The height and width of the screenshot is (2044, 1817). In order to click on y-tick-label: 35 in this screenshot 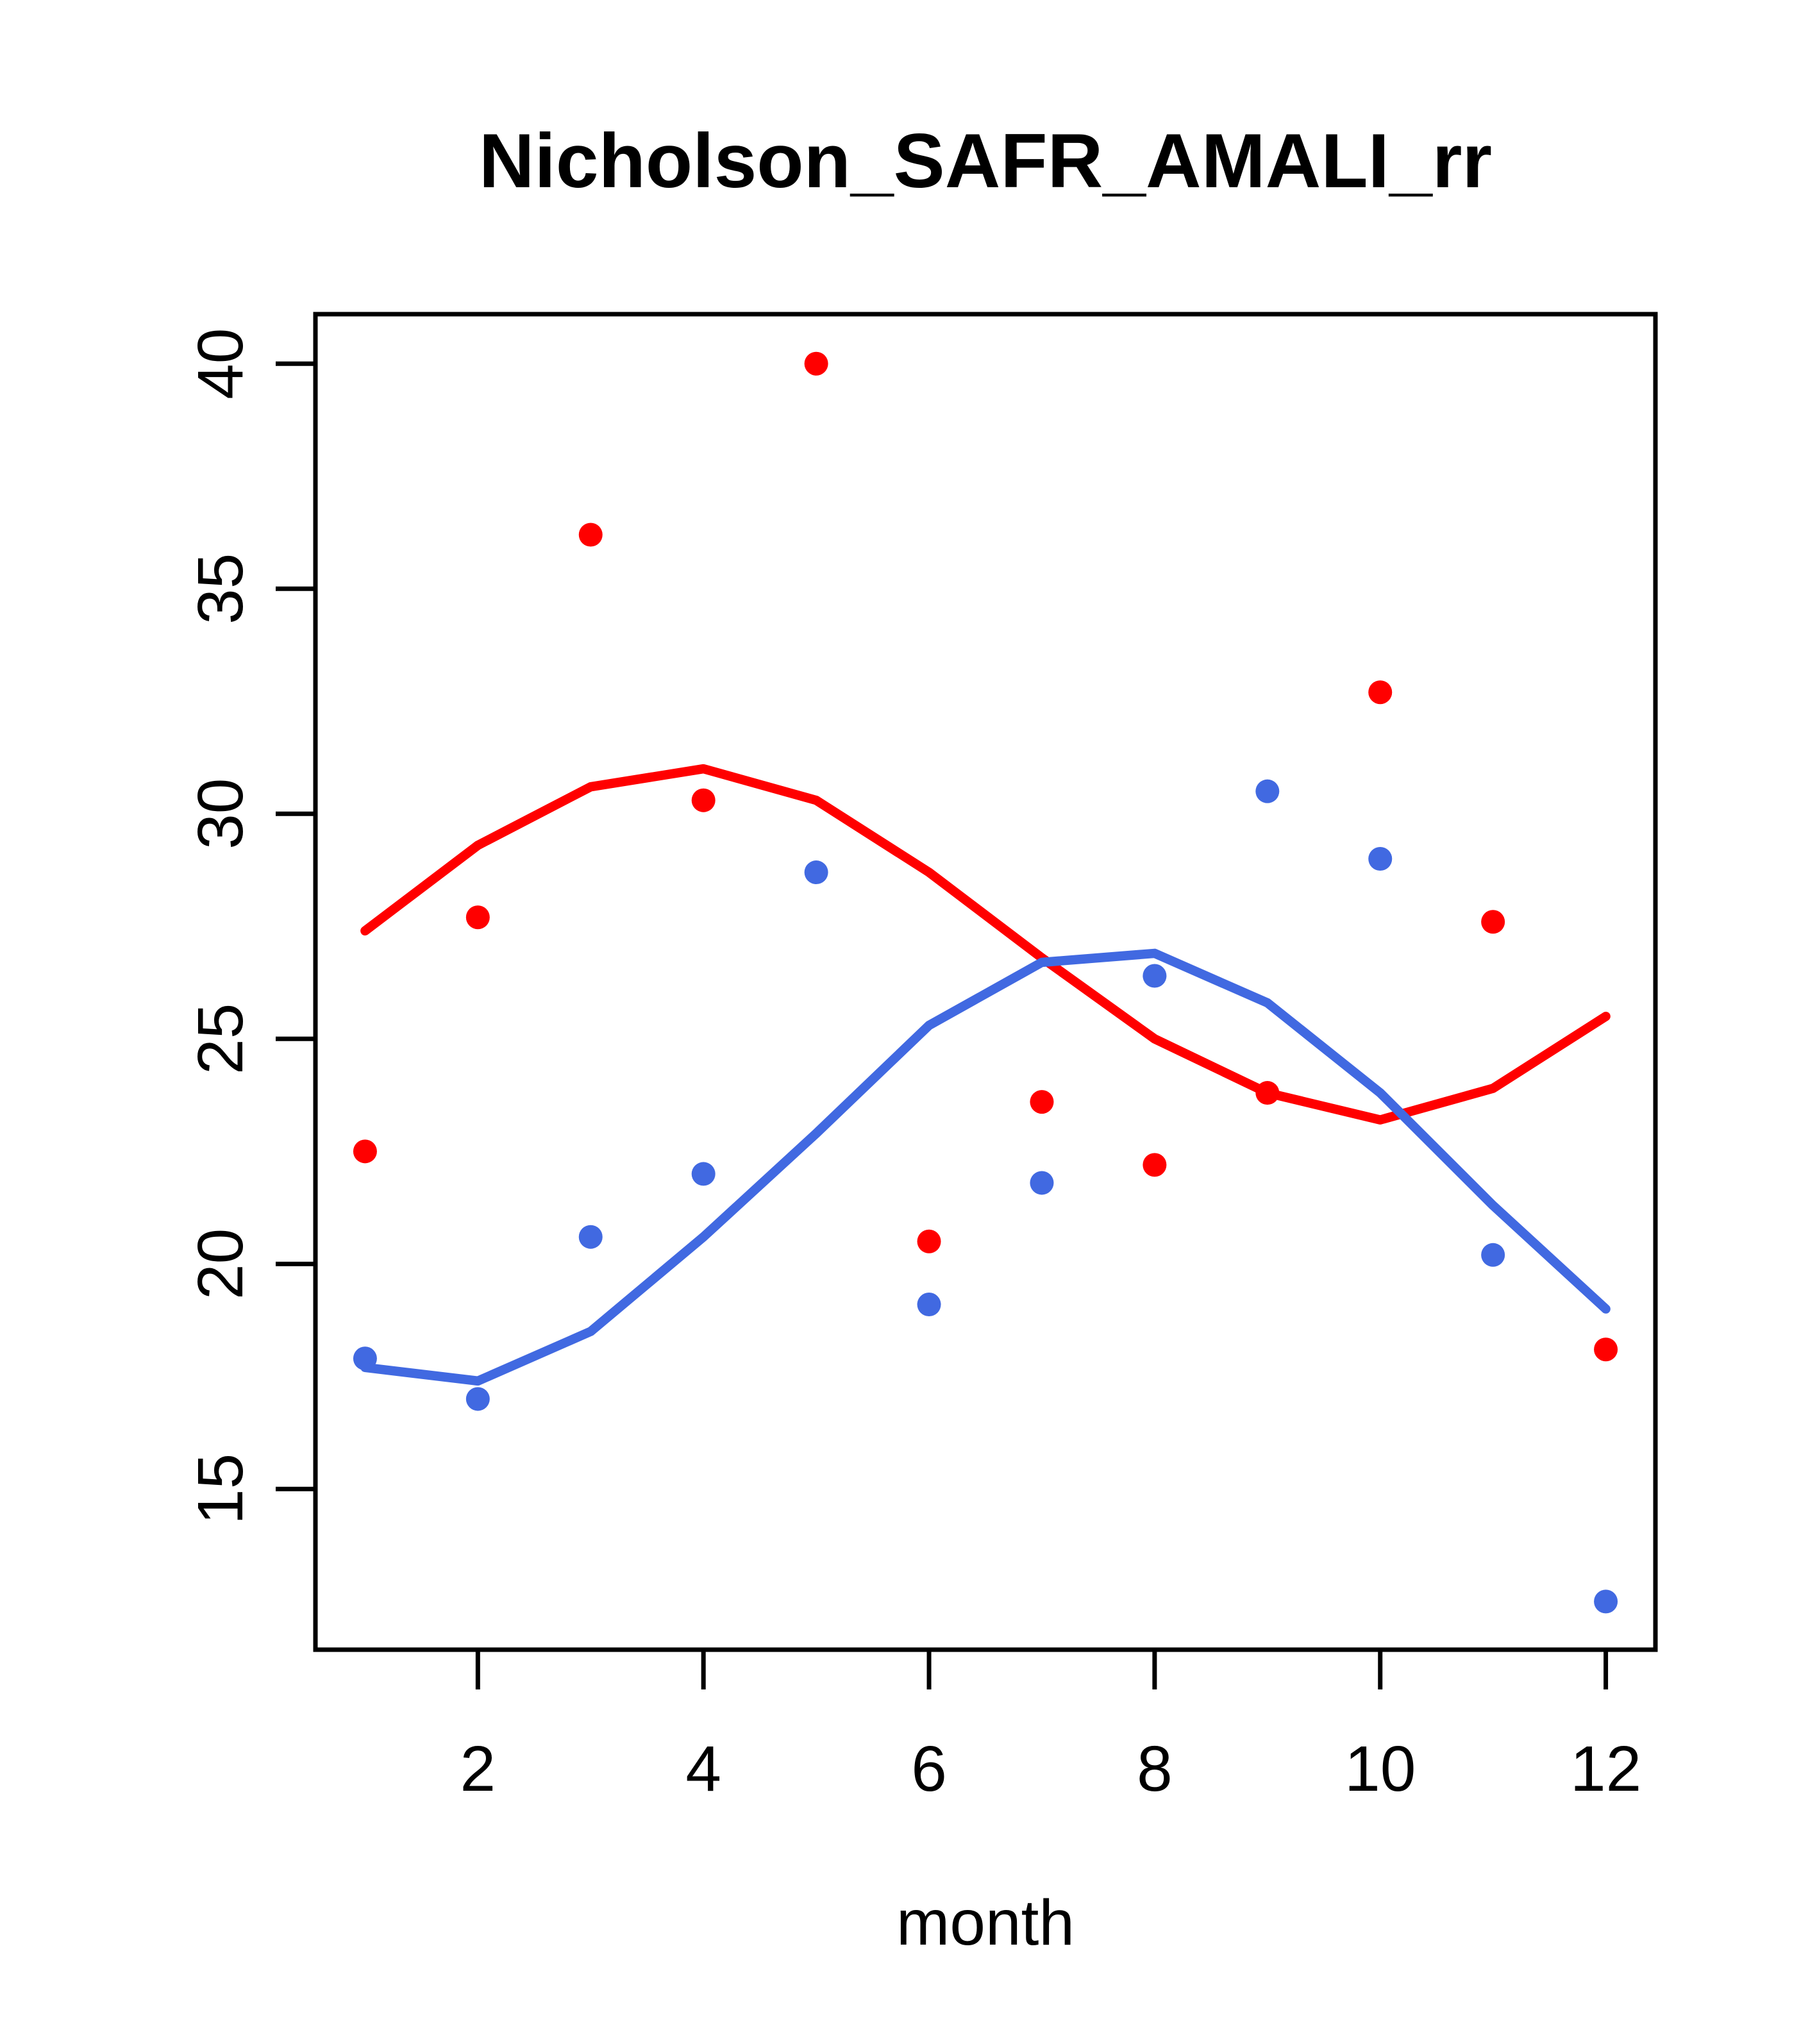, I will do `click(220, 589)`.